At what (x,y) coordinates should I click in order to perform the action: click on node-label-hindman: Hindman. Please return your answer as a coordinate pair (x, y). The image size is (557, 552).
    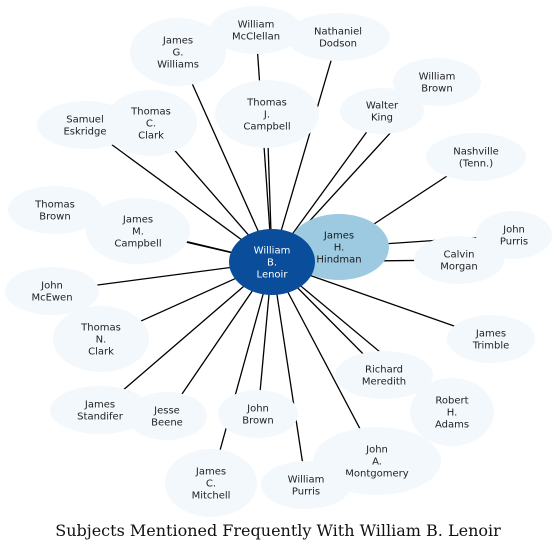
    Looking at the image, I should click on (338, 260).